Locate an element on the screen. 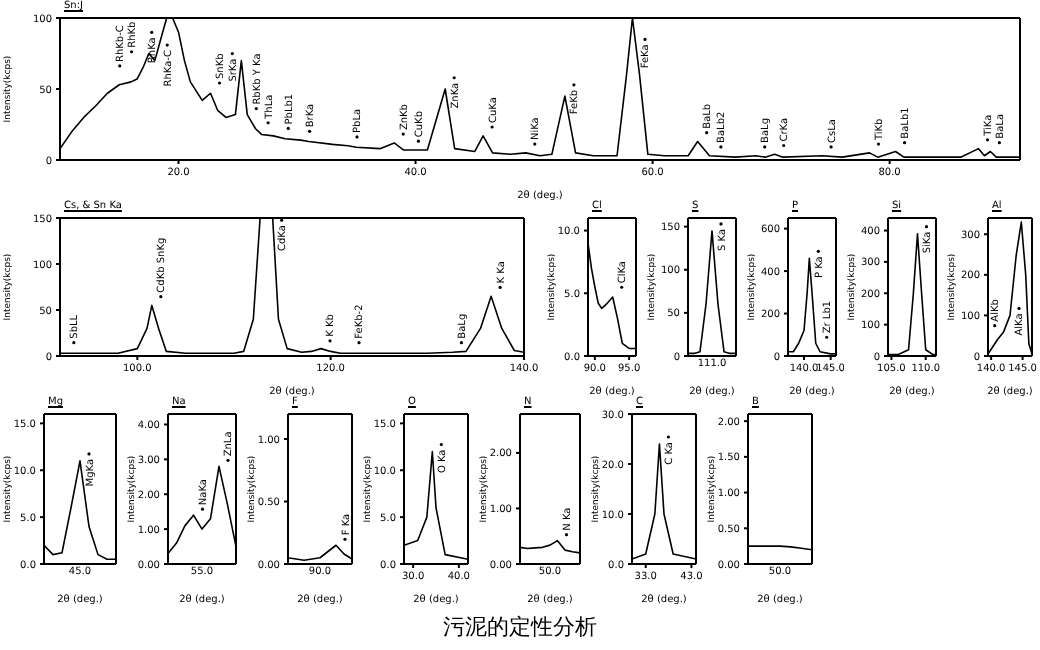  text: 污泥的定性分析 is located at coordinates (520, 627).